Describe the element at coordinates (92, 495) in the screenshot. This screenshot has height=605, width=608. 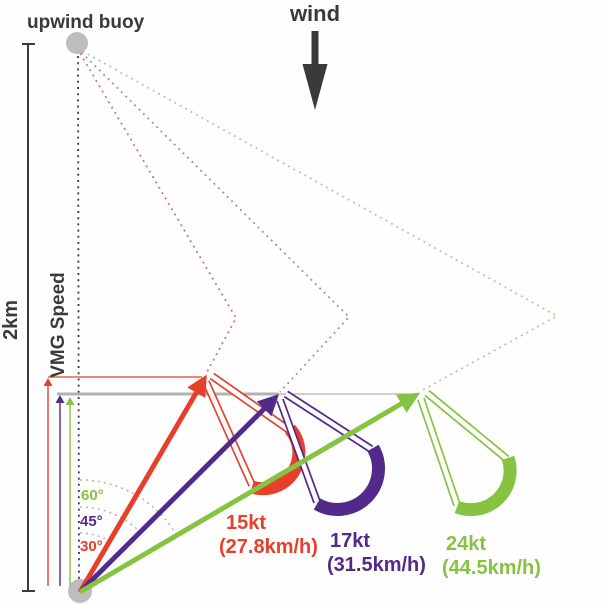
I see `angle-label-60: 60°` at that location.